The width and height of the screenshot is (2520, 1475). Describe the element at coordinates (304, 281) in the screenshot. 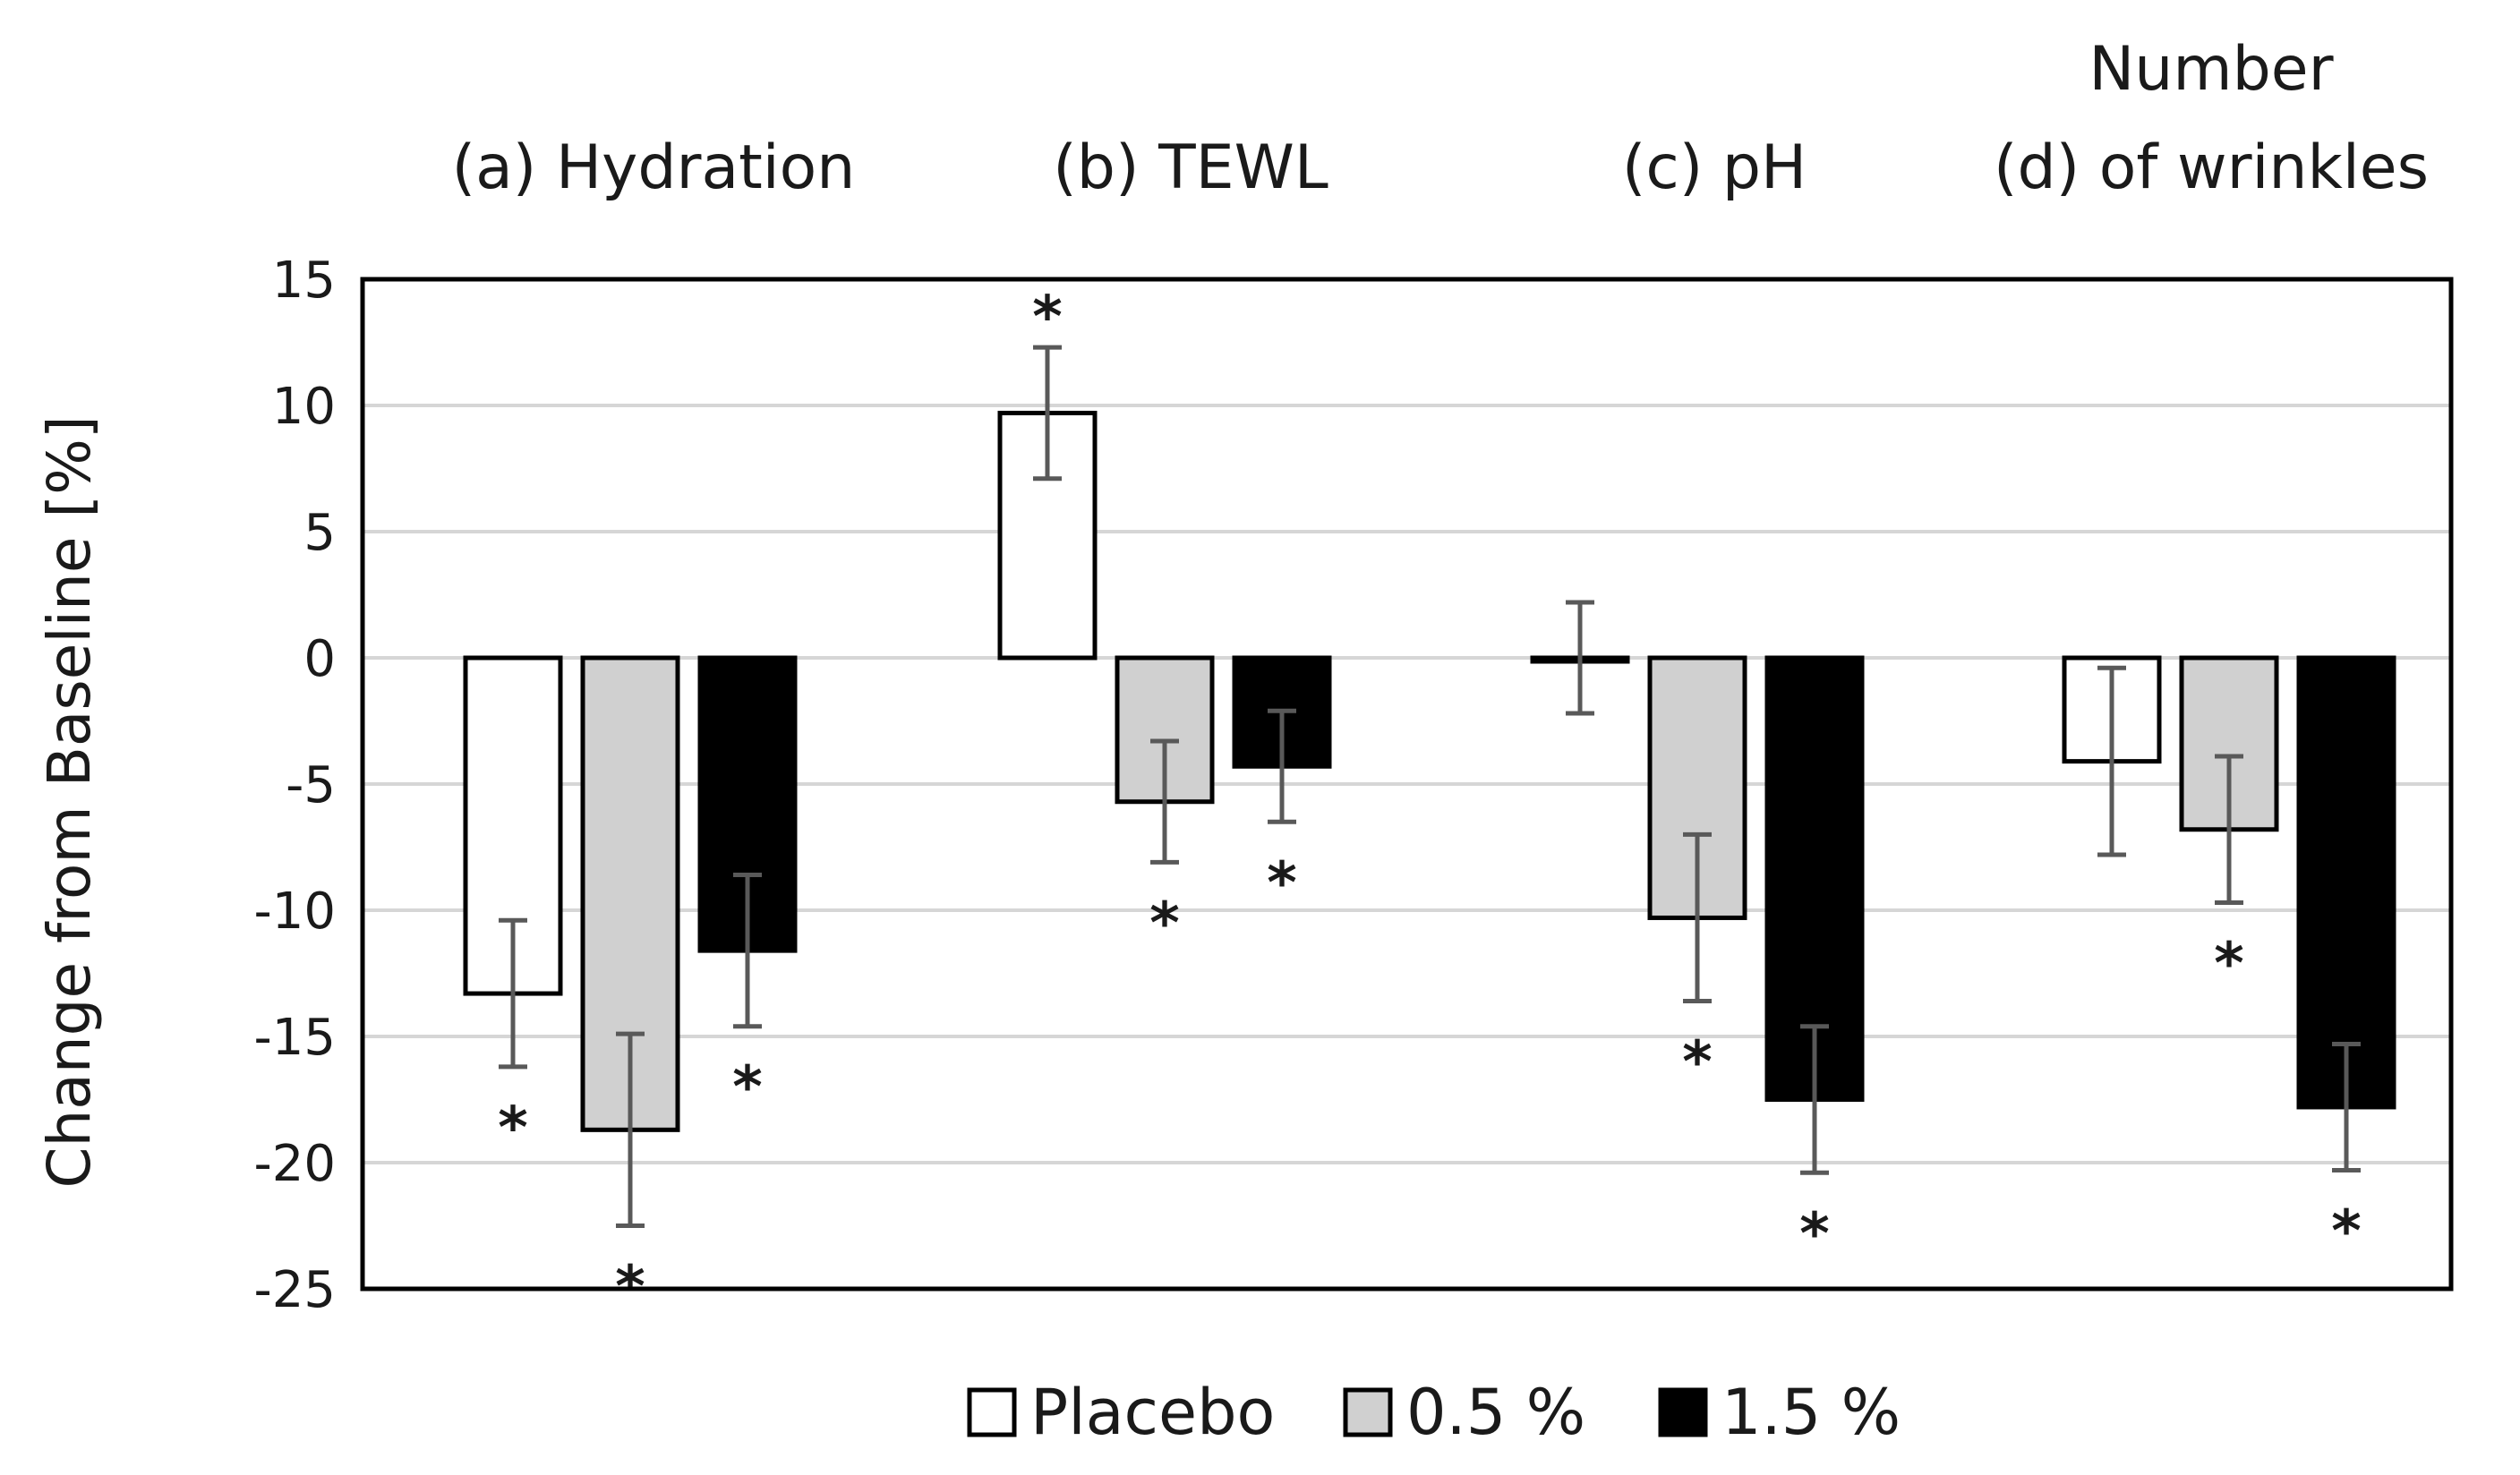

I see `y-tick-label: 15` at that location.